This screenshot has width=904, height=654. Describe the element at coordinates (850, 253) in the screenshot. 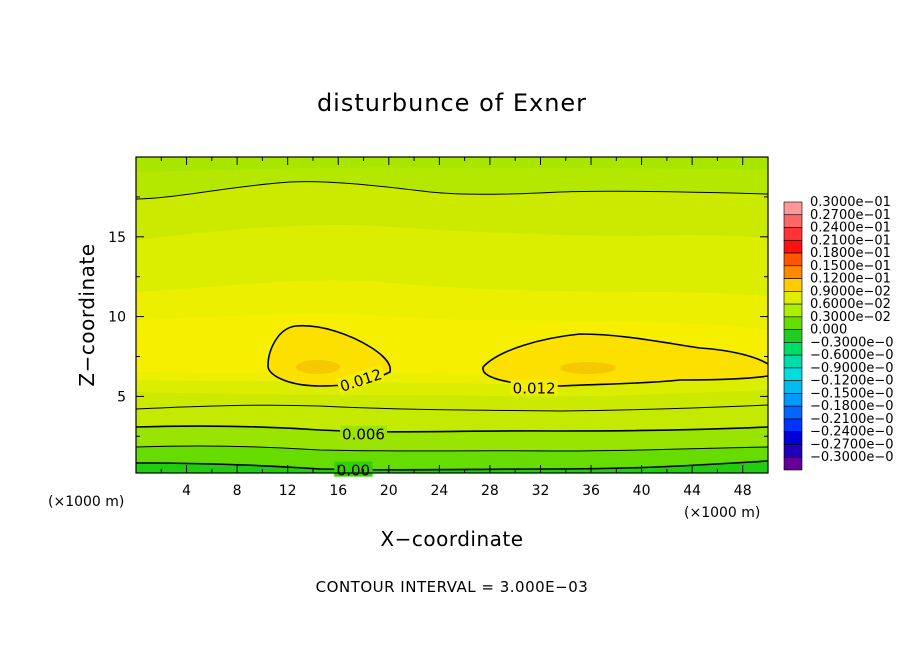

I see `colorbar-label: 0.1800e−01` at that location.